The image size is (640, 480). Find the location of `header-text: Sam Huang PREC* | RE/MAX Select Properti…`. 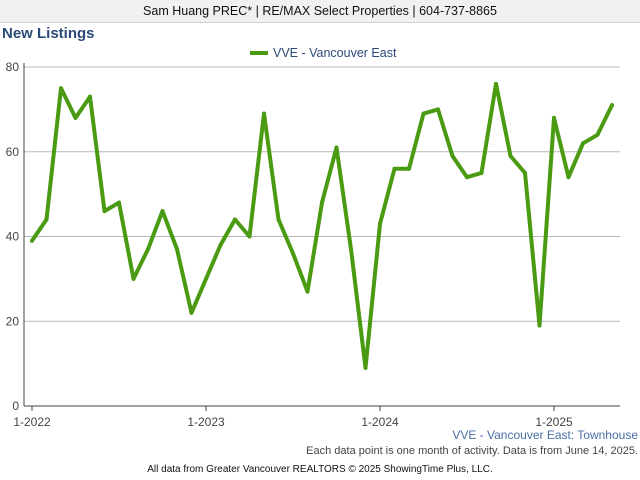

header-text: Sam Huang PREC* | RE/MAX Select Properti… is located at coordinates (320, 11).